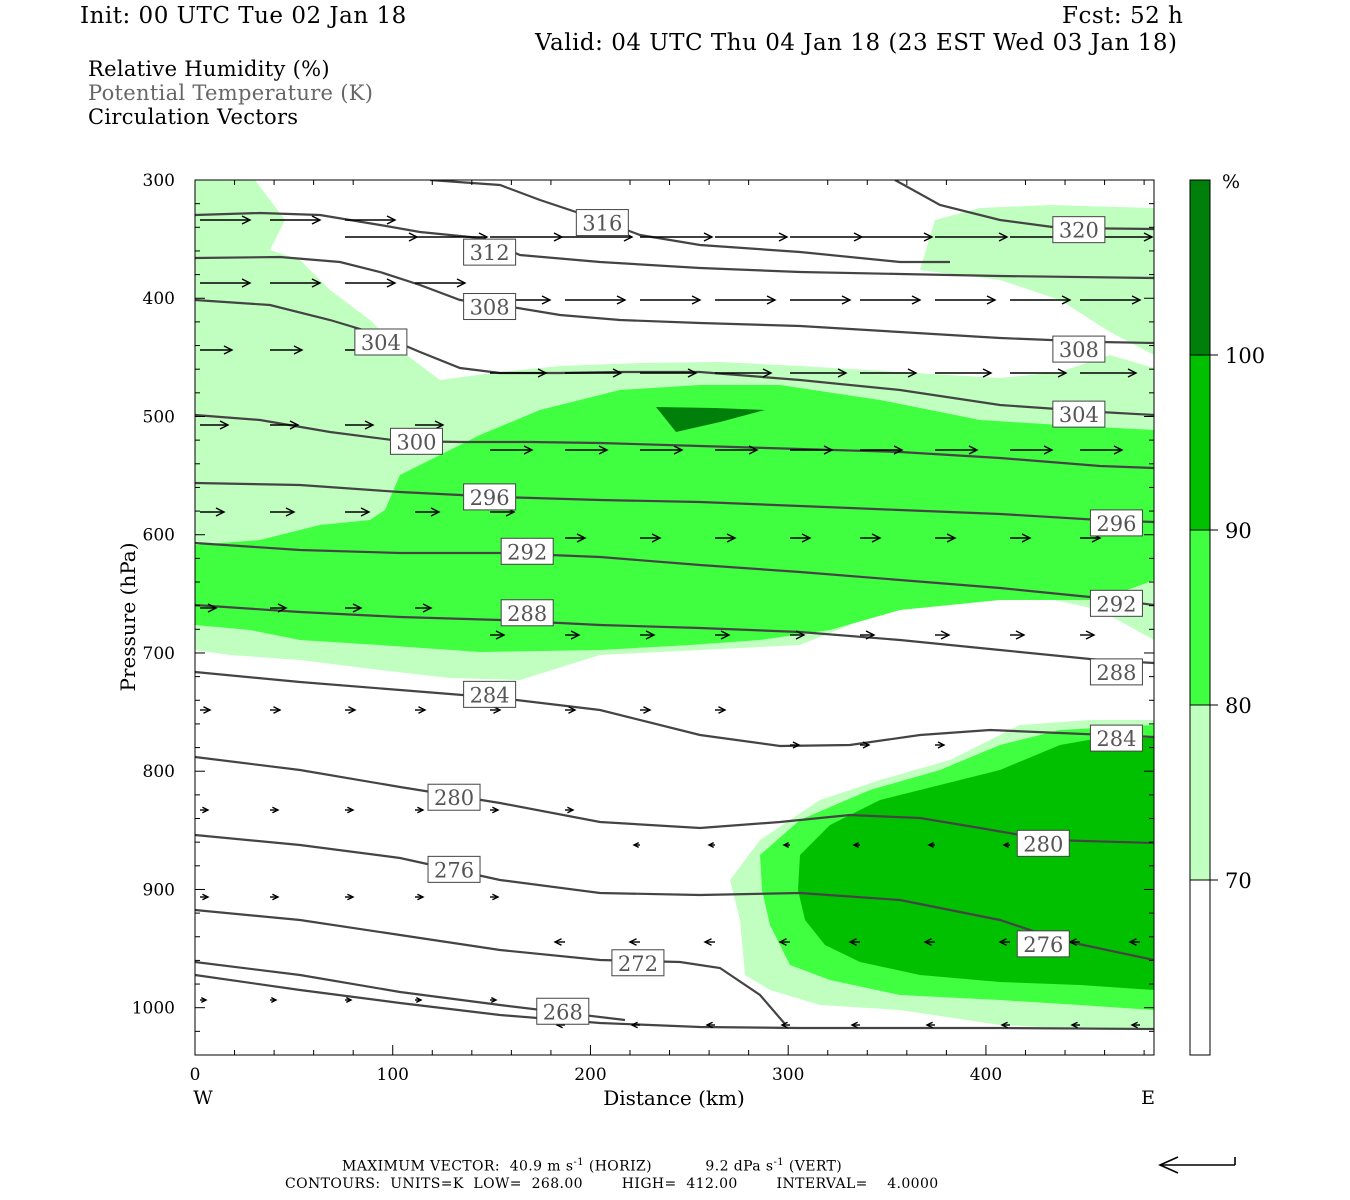 This screenshot has height=1200, width=1350. Describe the element at coordinates (788, 1075) in the screenshot. I see `x-tick-label-3: 300` at that location.